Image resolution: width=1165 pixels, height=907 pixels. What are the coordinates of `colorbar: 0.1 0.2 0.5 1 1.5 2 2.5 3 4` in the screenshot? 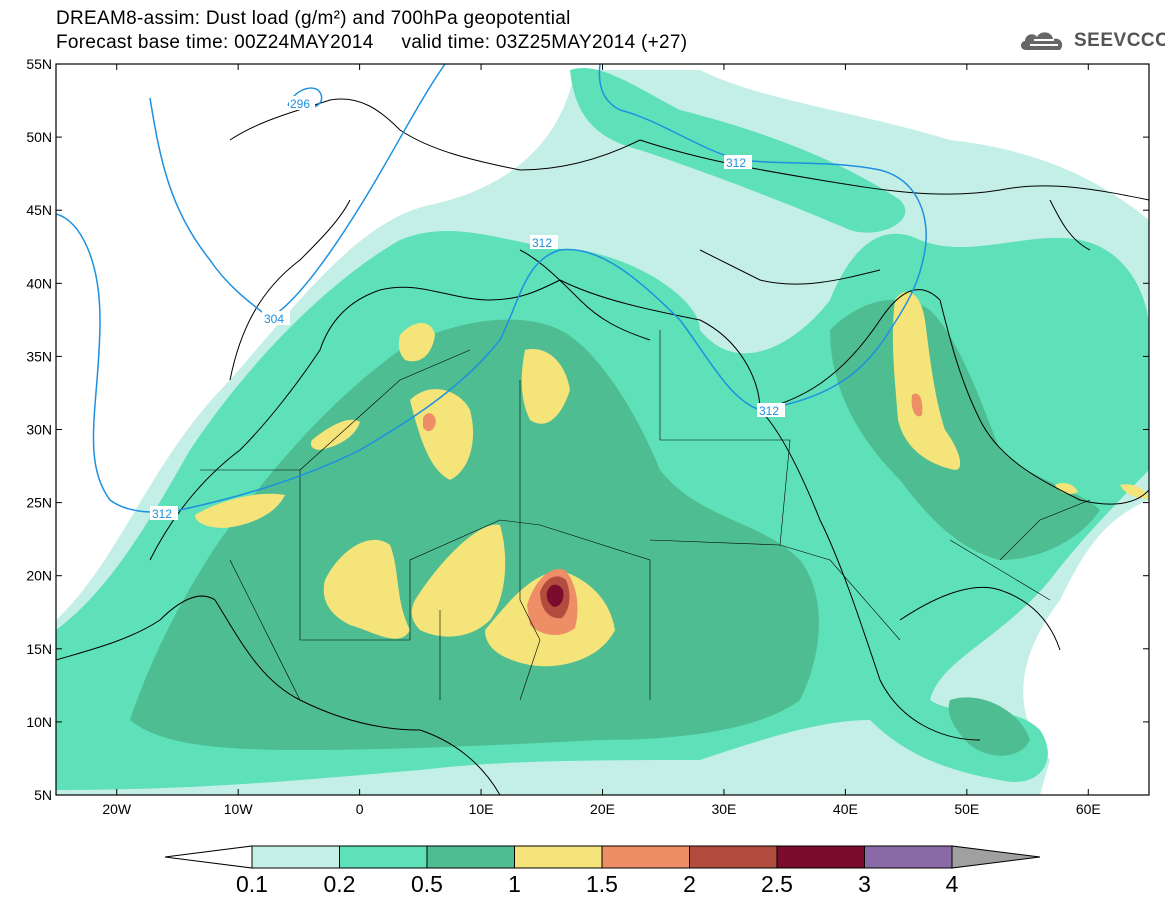 It's located at (602, 871).